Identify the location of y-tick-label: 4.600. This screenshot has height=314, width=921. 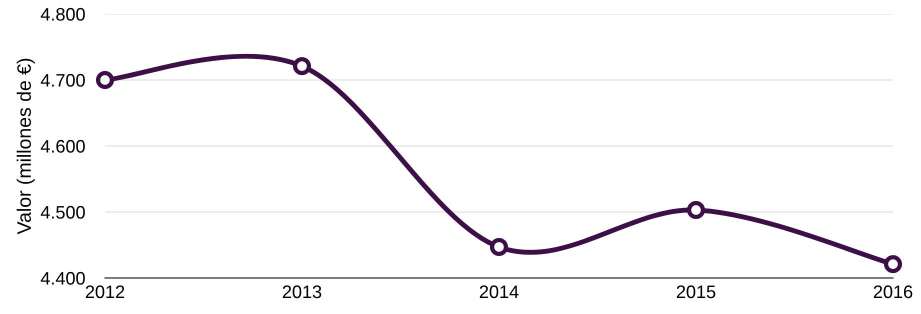
(62, 146).